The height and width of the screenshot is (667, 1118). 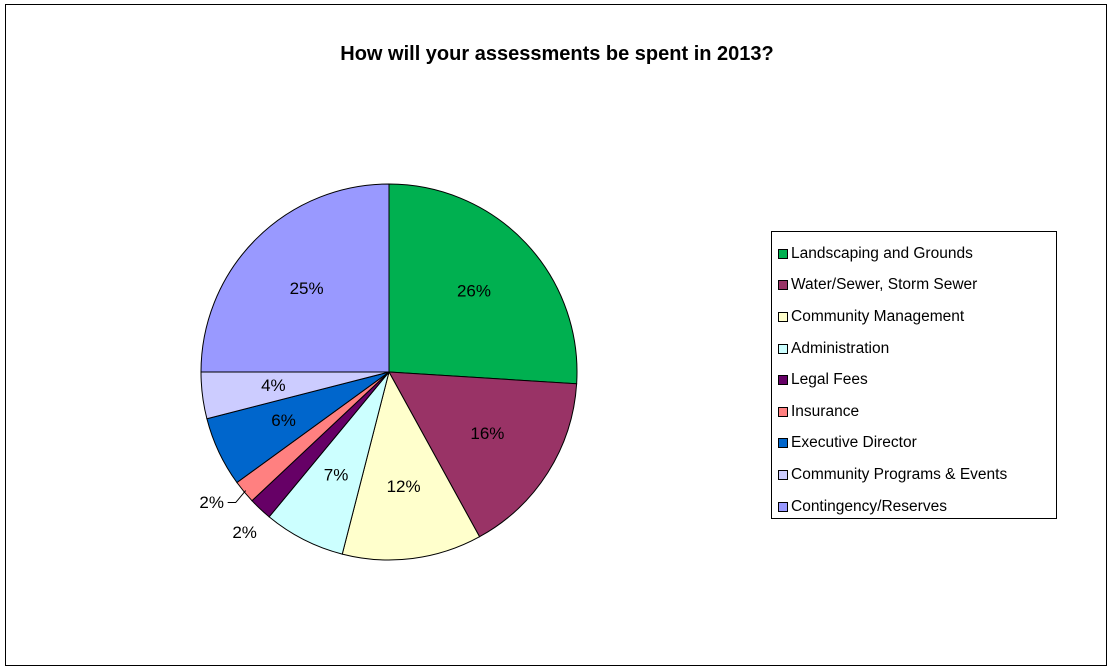 I want to click on data-label-8: 25%, so click(x=307, y=288).